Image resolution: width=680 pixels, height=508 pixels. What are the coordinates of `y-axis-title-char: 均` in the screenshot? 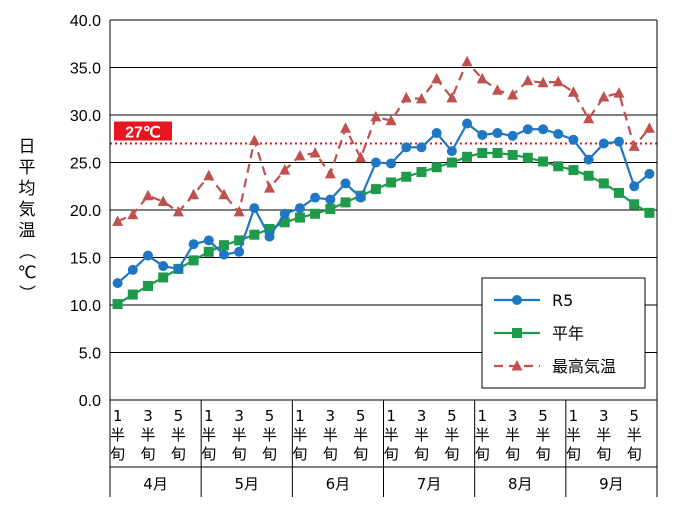 It's located at (27, 189).